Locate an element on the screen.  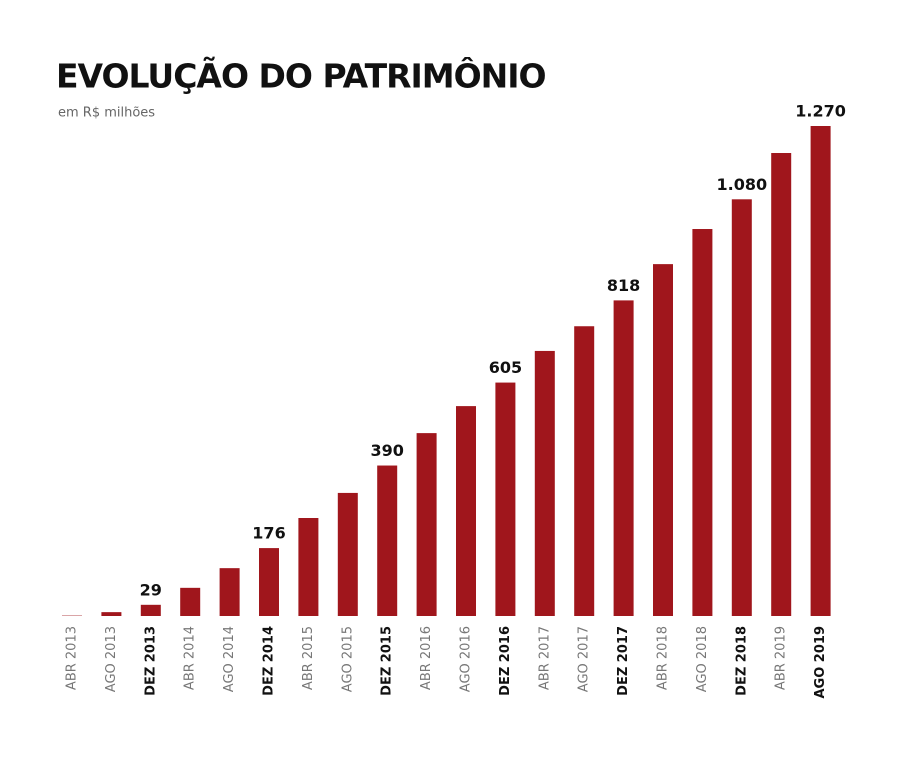
chart-subtitle: em R$ milhões is located at coordinates (106, 113).